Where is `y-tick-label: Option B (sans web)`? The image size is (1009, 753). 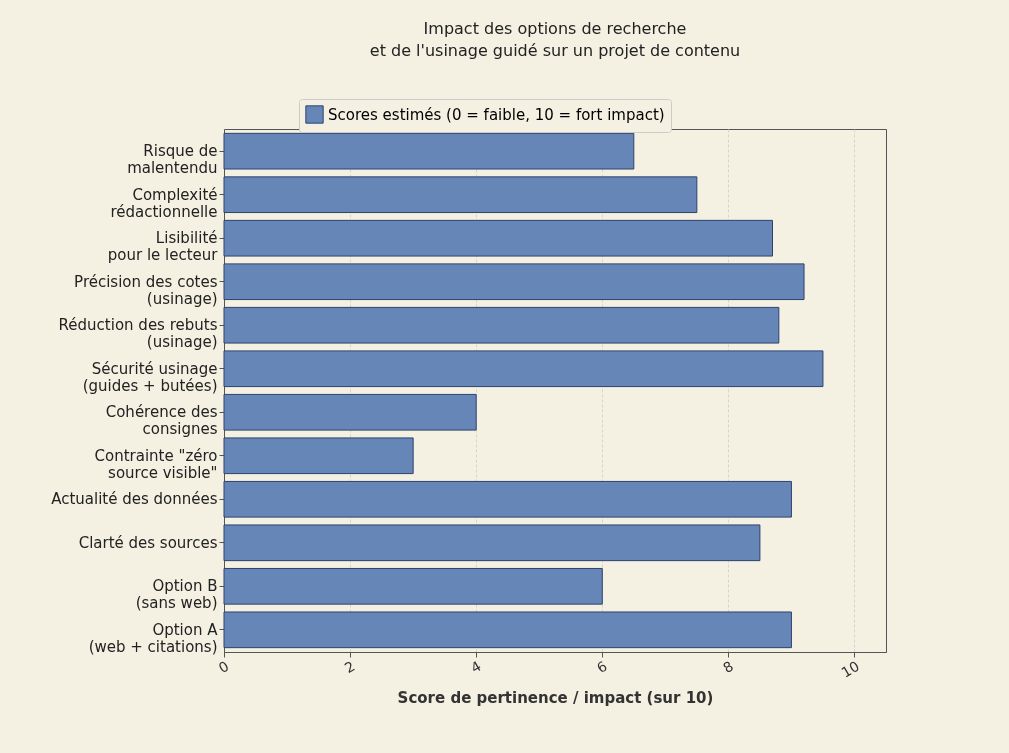 y-tick-label: Option B (sans web) is located at coordinates (176, 595).